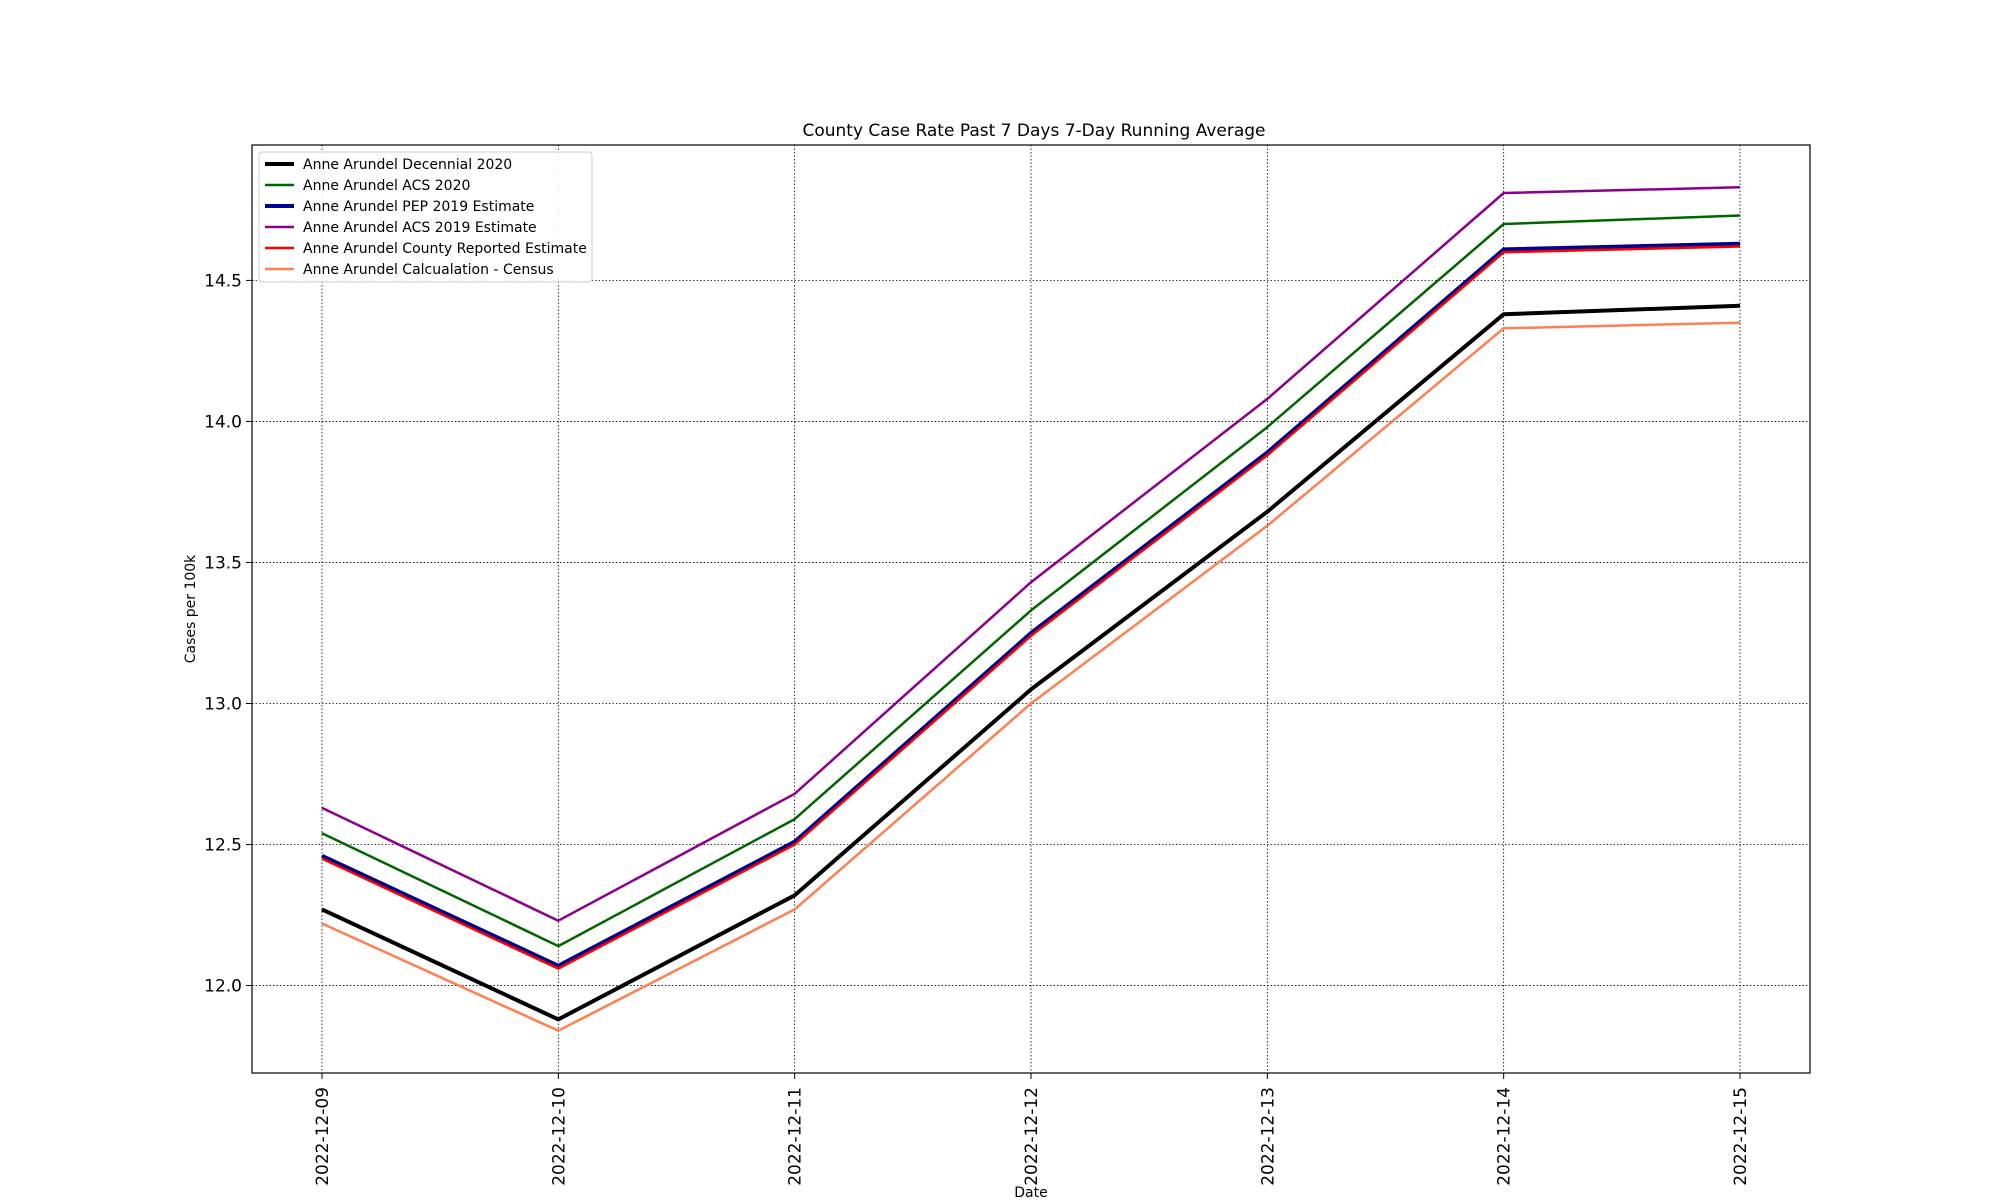 The image size is (2000, 1200). Describe the element at coordinates (1030, 1192) in the screenshot. I see `x-axis-label: Date` at that location.